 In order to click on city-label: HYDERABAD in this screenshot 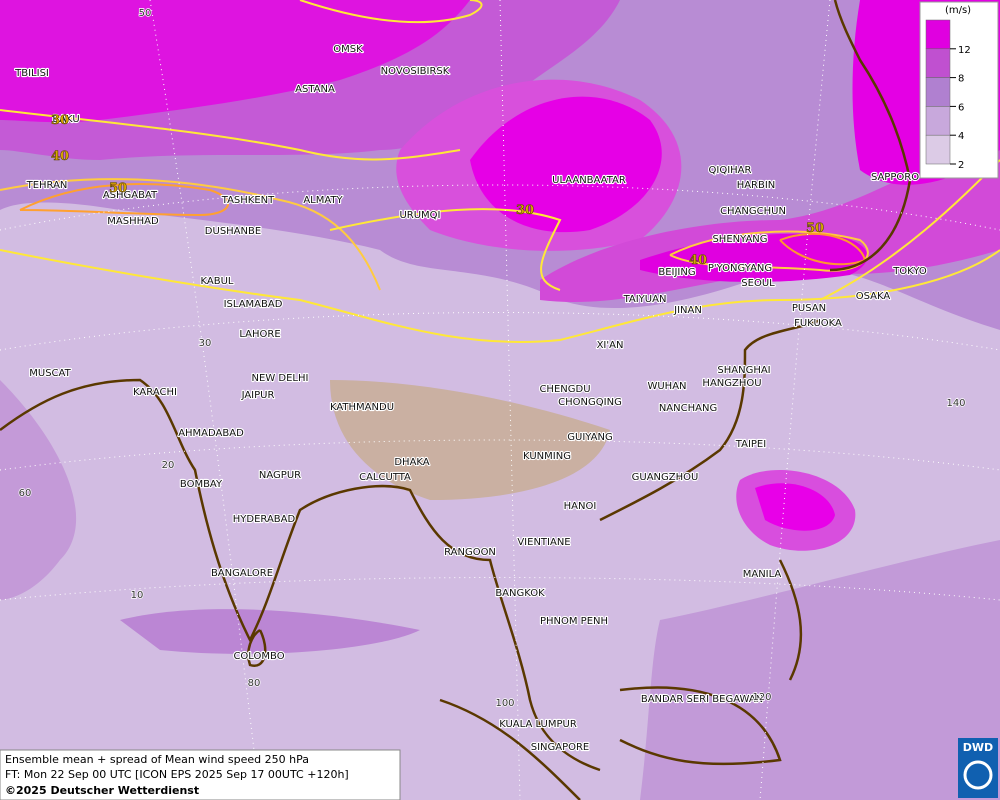, I will do `click(264, 519)`.